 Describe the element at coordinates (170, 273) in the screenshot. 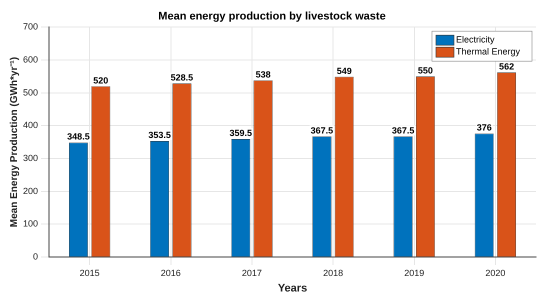

I see `x-tick-label: 2016` at that location.